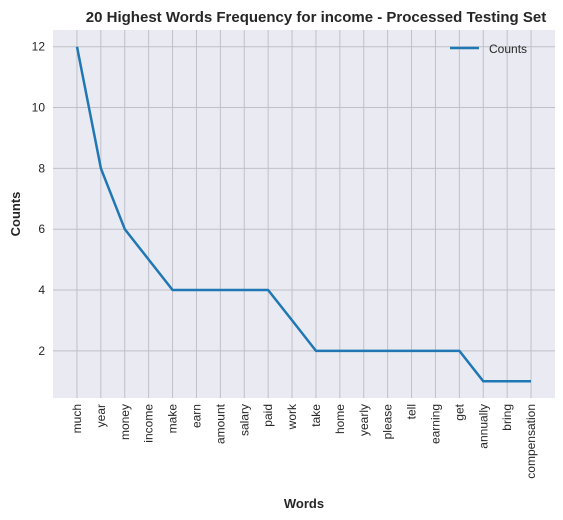  Describe the element at coordinates (39, 47) in the screenshot. I see `y-tick-label: 12` at that location.